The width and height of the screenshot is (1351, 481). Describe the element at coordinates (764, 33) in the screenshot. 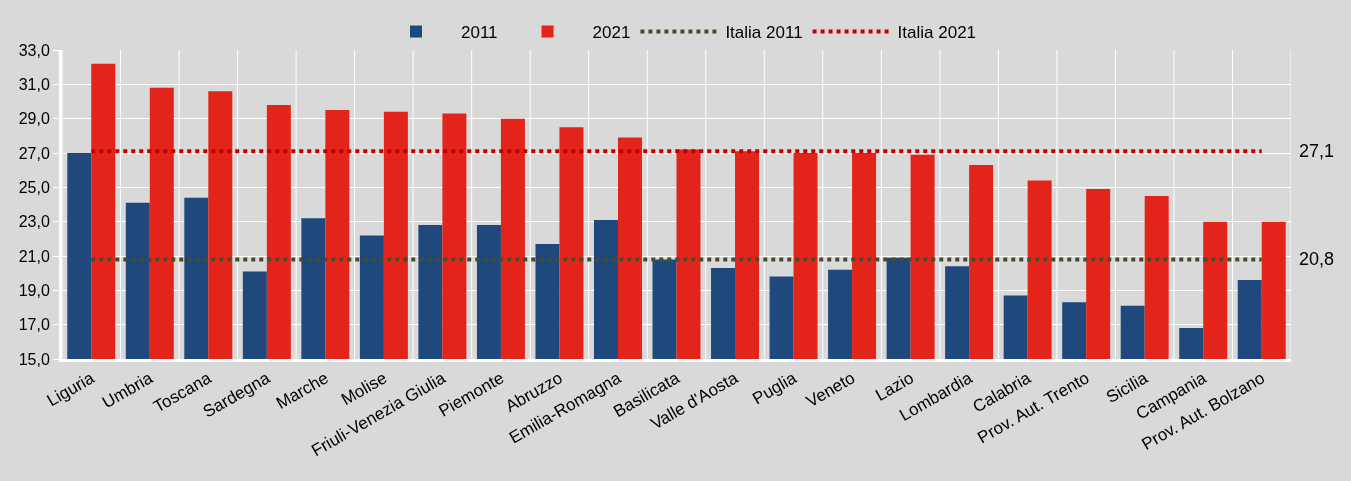

I see `legend-label: Italia 2011` at that location.